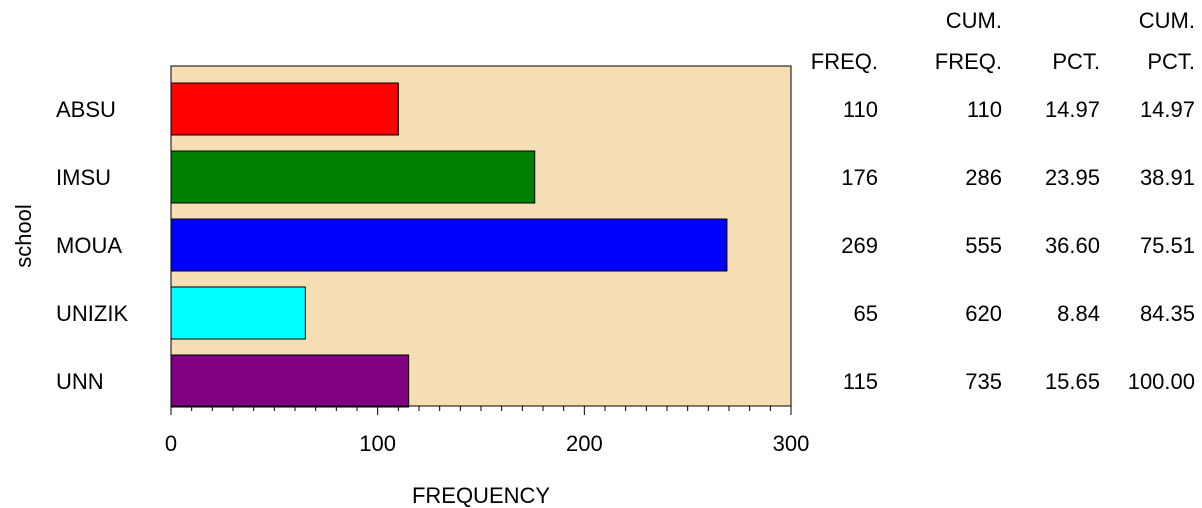 Image resolution: width=1202 pixels, height=508 pixels. What do you see at coordinates (1167, 245) in the screenshot?
I see `table-cell: 75.51` at bounding box center [1167, 245].